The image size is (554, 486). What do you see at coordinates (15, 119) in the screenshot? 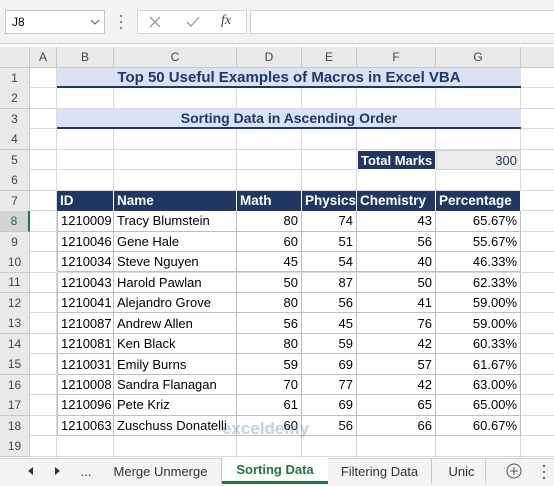
I see `row-header: 3` at bounding box center [15, 119].